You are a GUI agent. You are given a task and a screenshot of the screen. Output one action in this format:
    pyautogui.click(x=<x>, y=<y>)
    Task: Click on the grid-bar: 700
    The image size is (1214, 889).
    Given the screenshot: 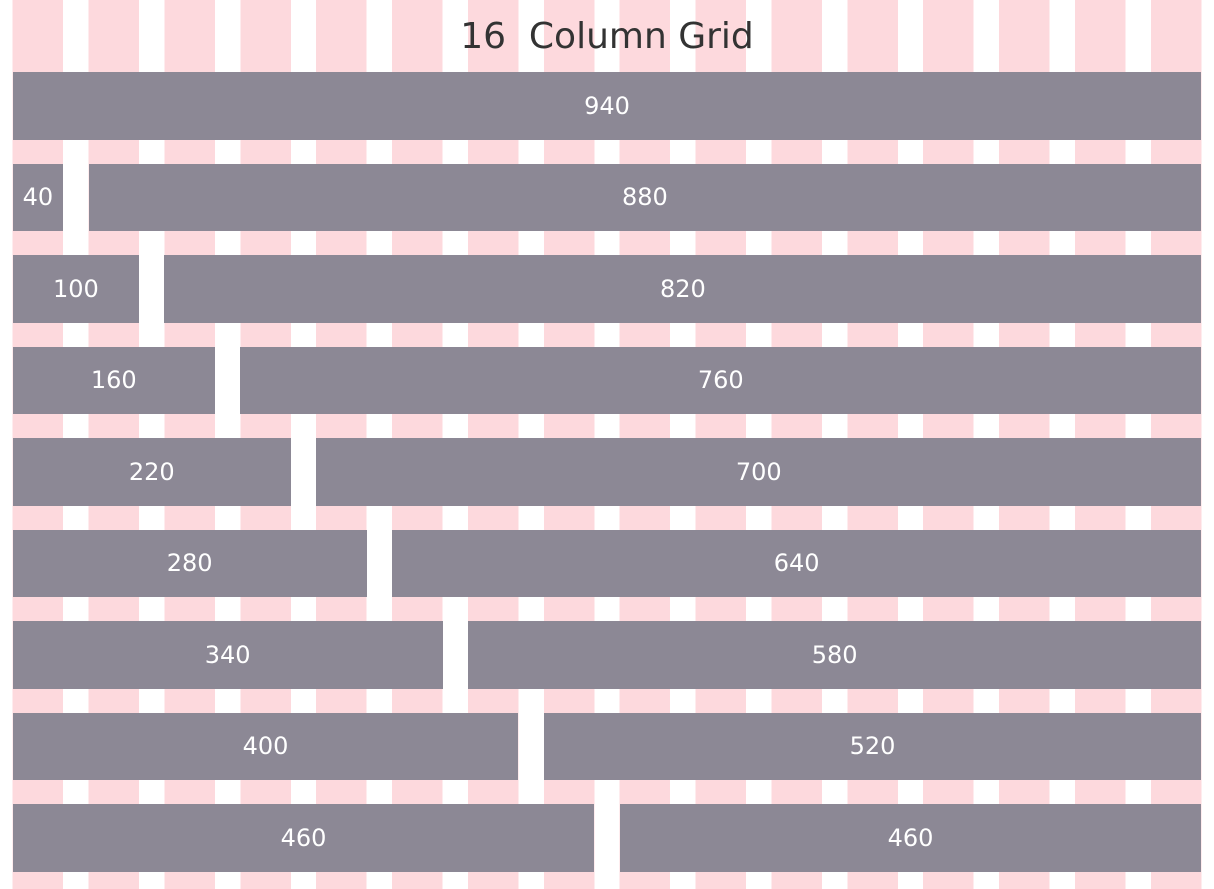 What is the action you would take?
    pyautogui.click(x=759, y=472)
    